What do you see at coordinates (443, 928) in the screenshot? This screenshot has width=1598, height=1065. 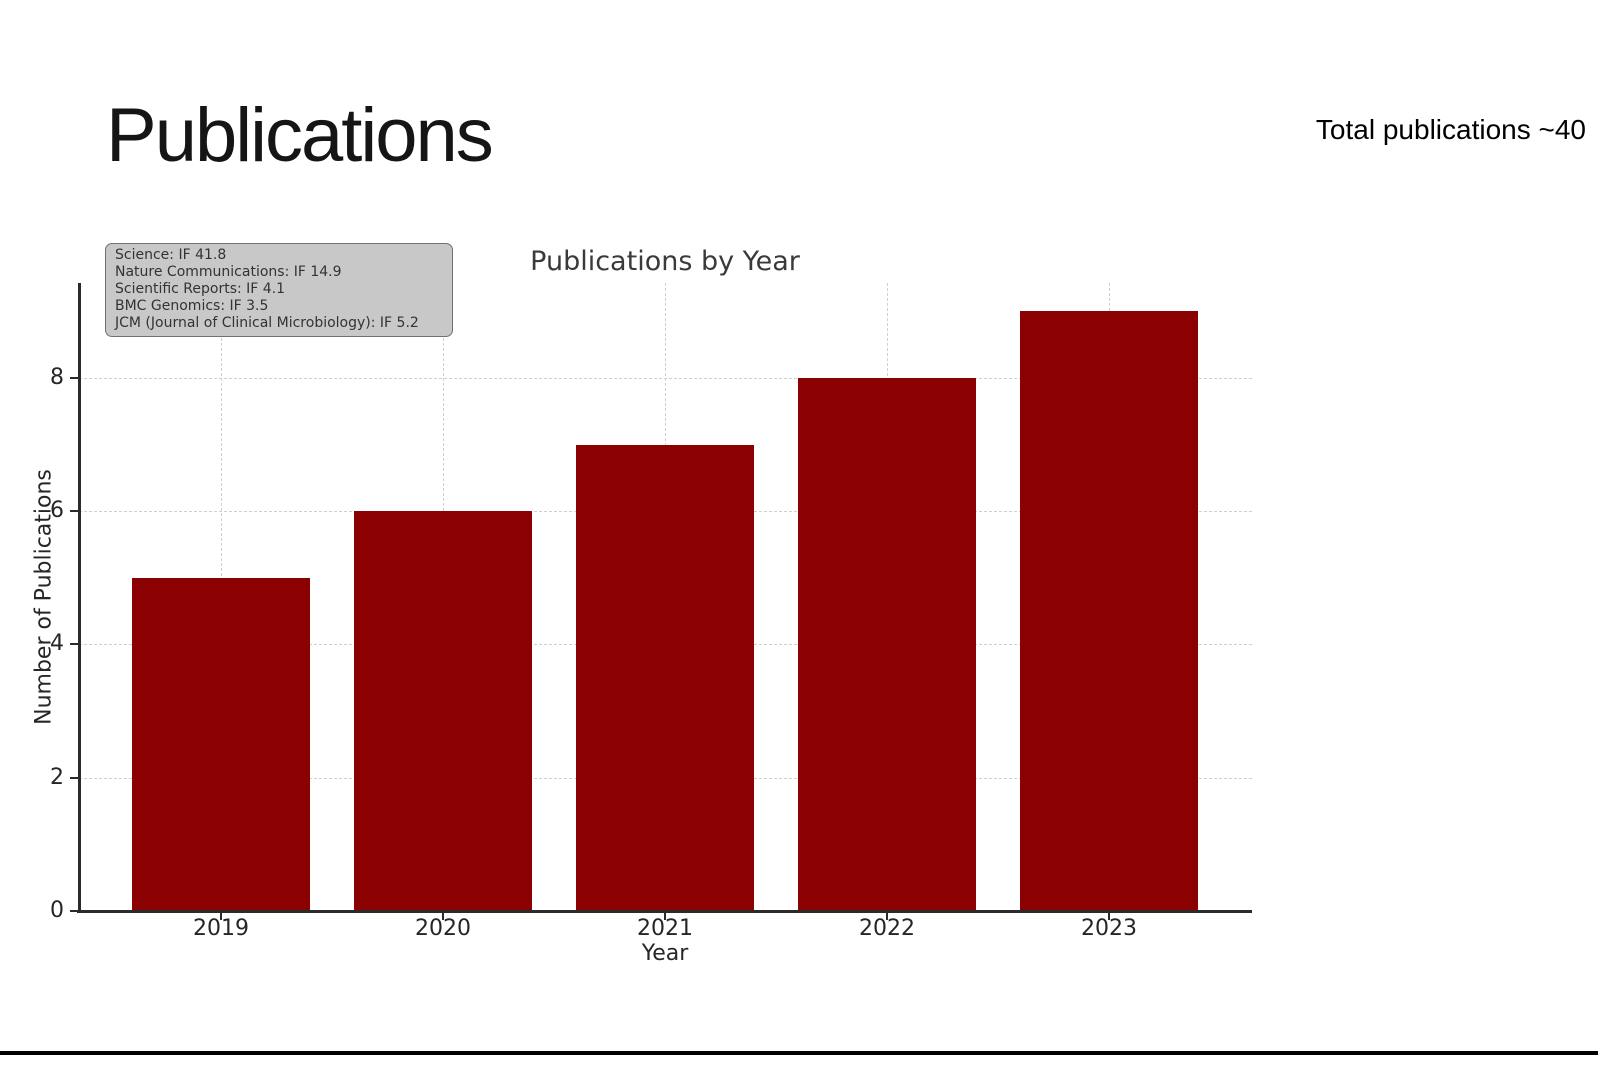 I see `x-tick-label: 2020` at bounding box center [443, 928].